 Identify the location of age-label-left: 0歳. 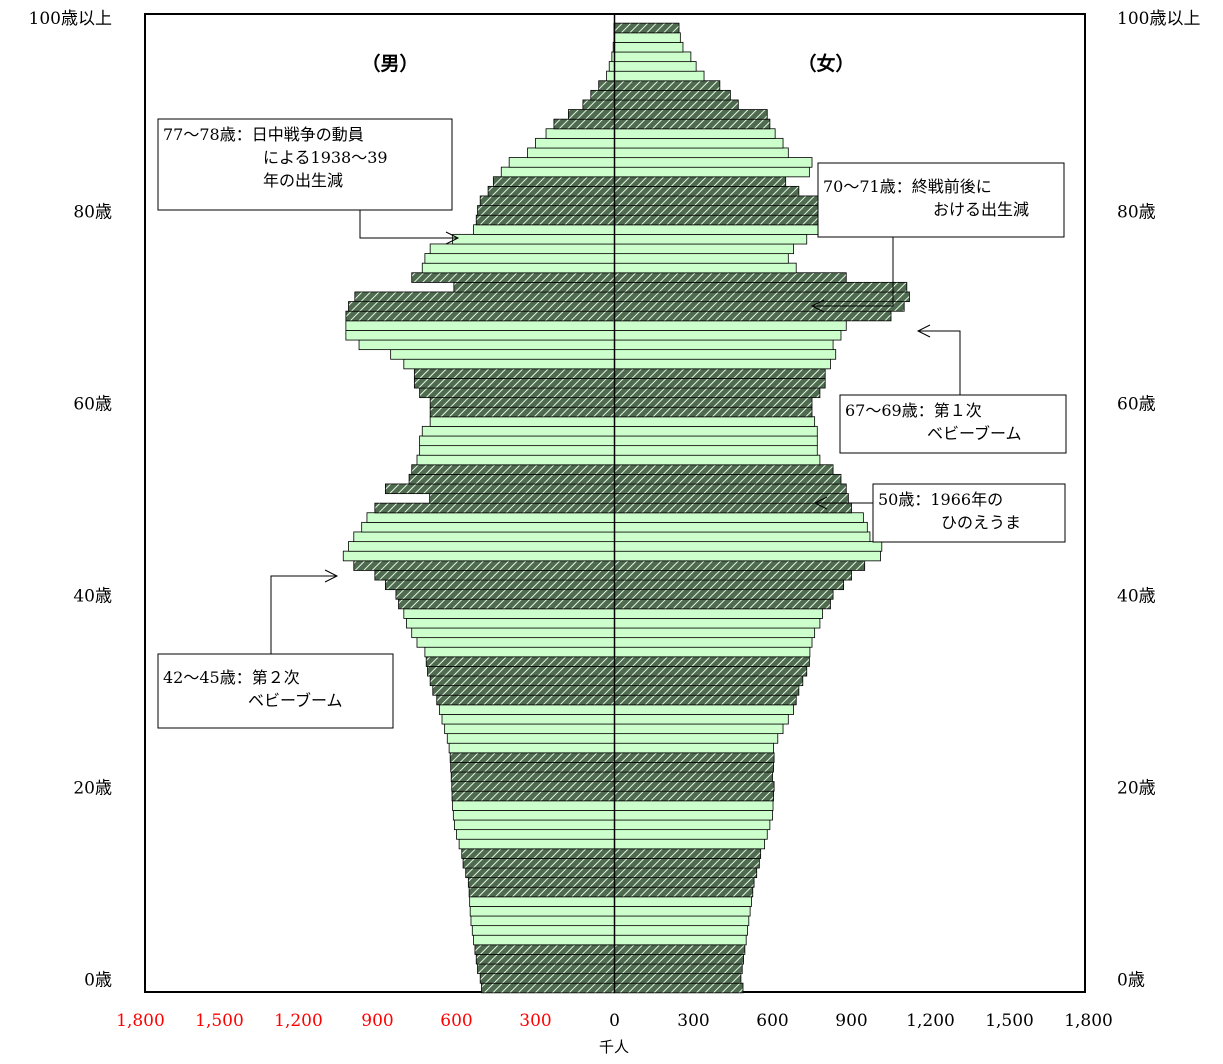
(98, 981).